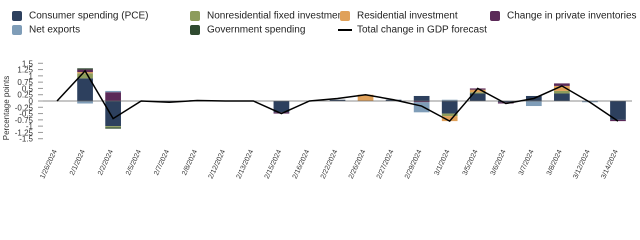 Image resolution: width=640 pixels, height=240 pixels. Describe the element at coordinates (256, 30) in the screenshot. I see `legend-label: Government spending` at that location.